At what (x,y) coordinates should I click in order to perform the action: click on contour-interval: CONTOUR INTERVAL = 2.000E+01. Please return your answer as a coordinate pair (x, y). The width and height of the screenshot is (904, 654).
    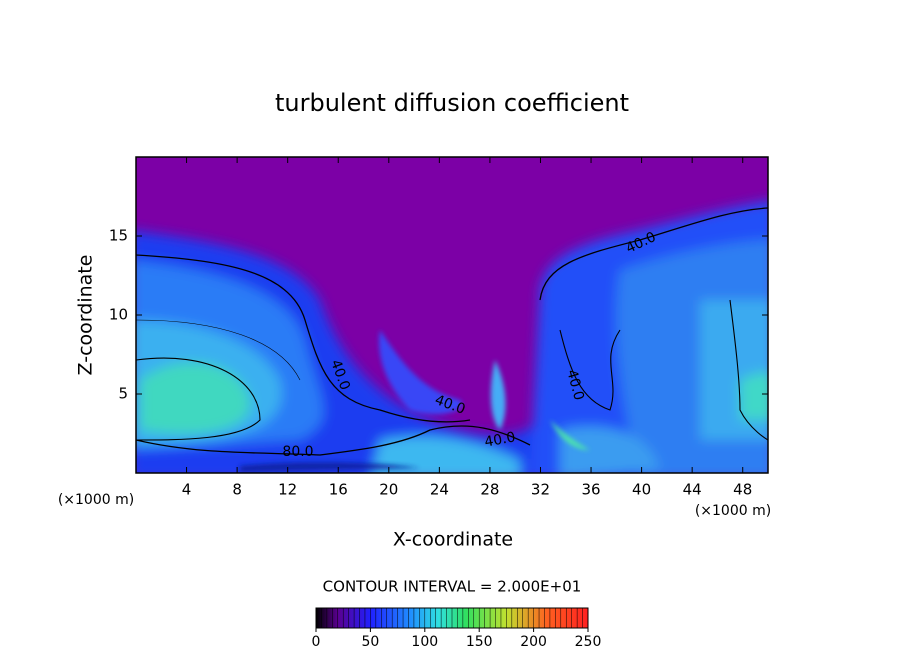
    Looking at the image, I should click on (452, 587).